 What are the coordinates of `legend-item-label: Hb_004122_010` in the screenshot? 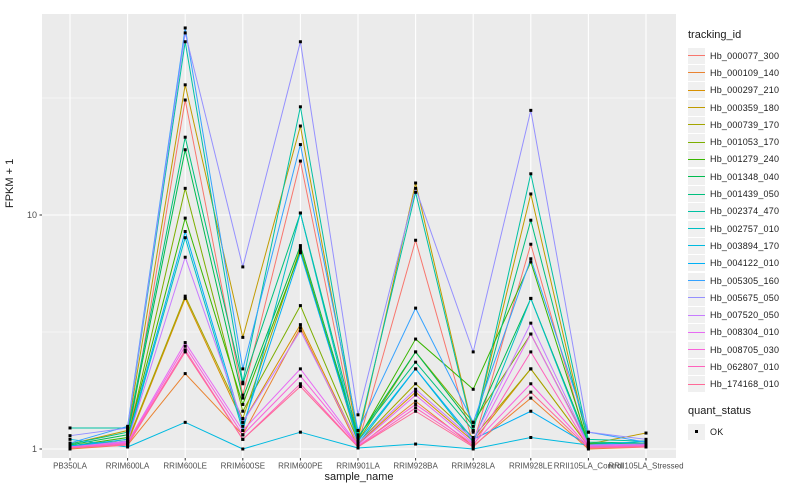 It's located at (745, 263).